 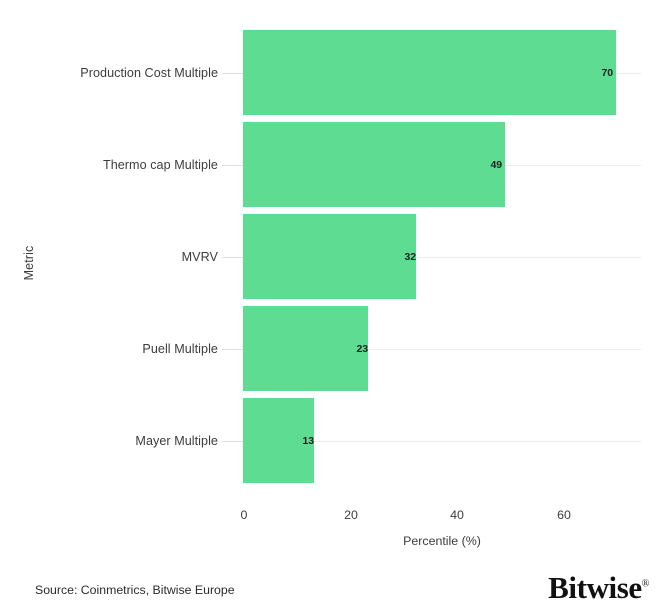 What do you see at coordinates (645, 584) in the screenshot?
I see `registered-trademark-icon: ®` at bounding box center [645, 584].